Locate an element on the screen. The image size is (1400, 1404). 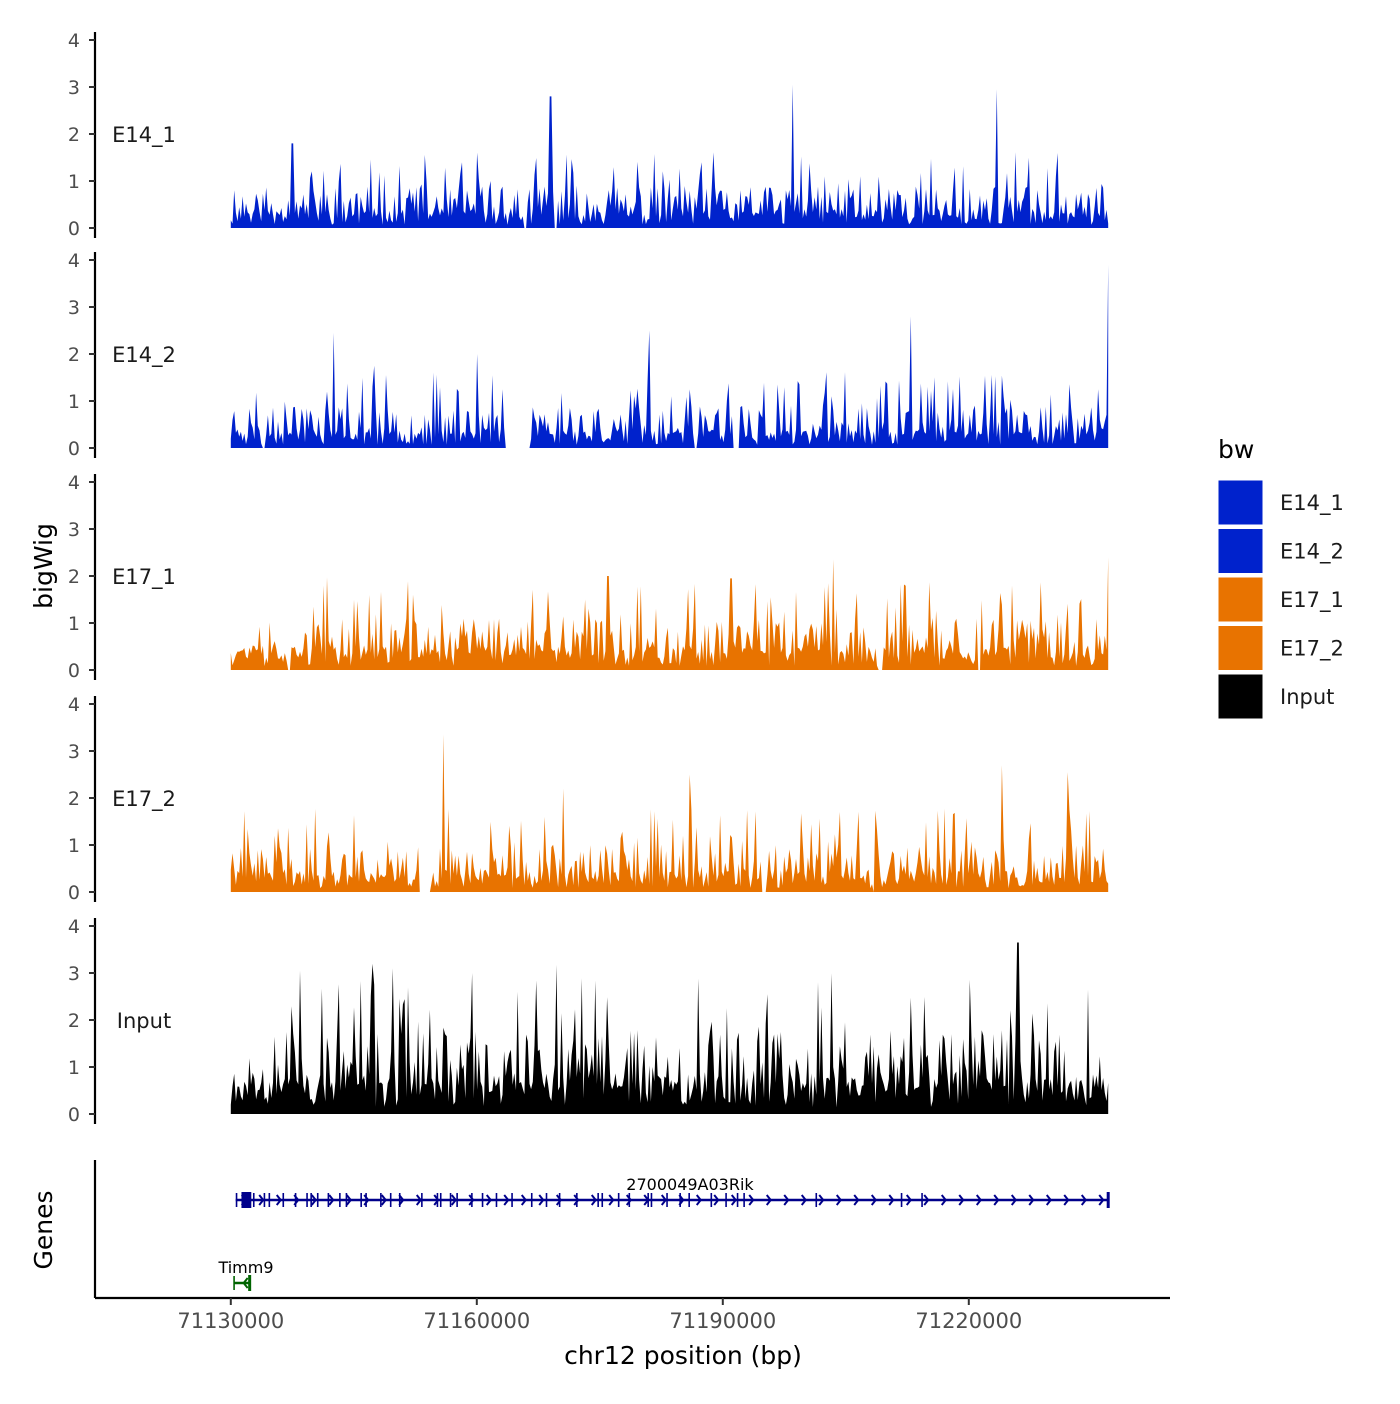
genes-track-title: Genes is located at coordinates (43, 1229).